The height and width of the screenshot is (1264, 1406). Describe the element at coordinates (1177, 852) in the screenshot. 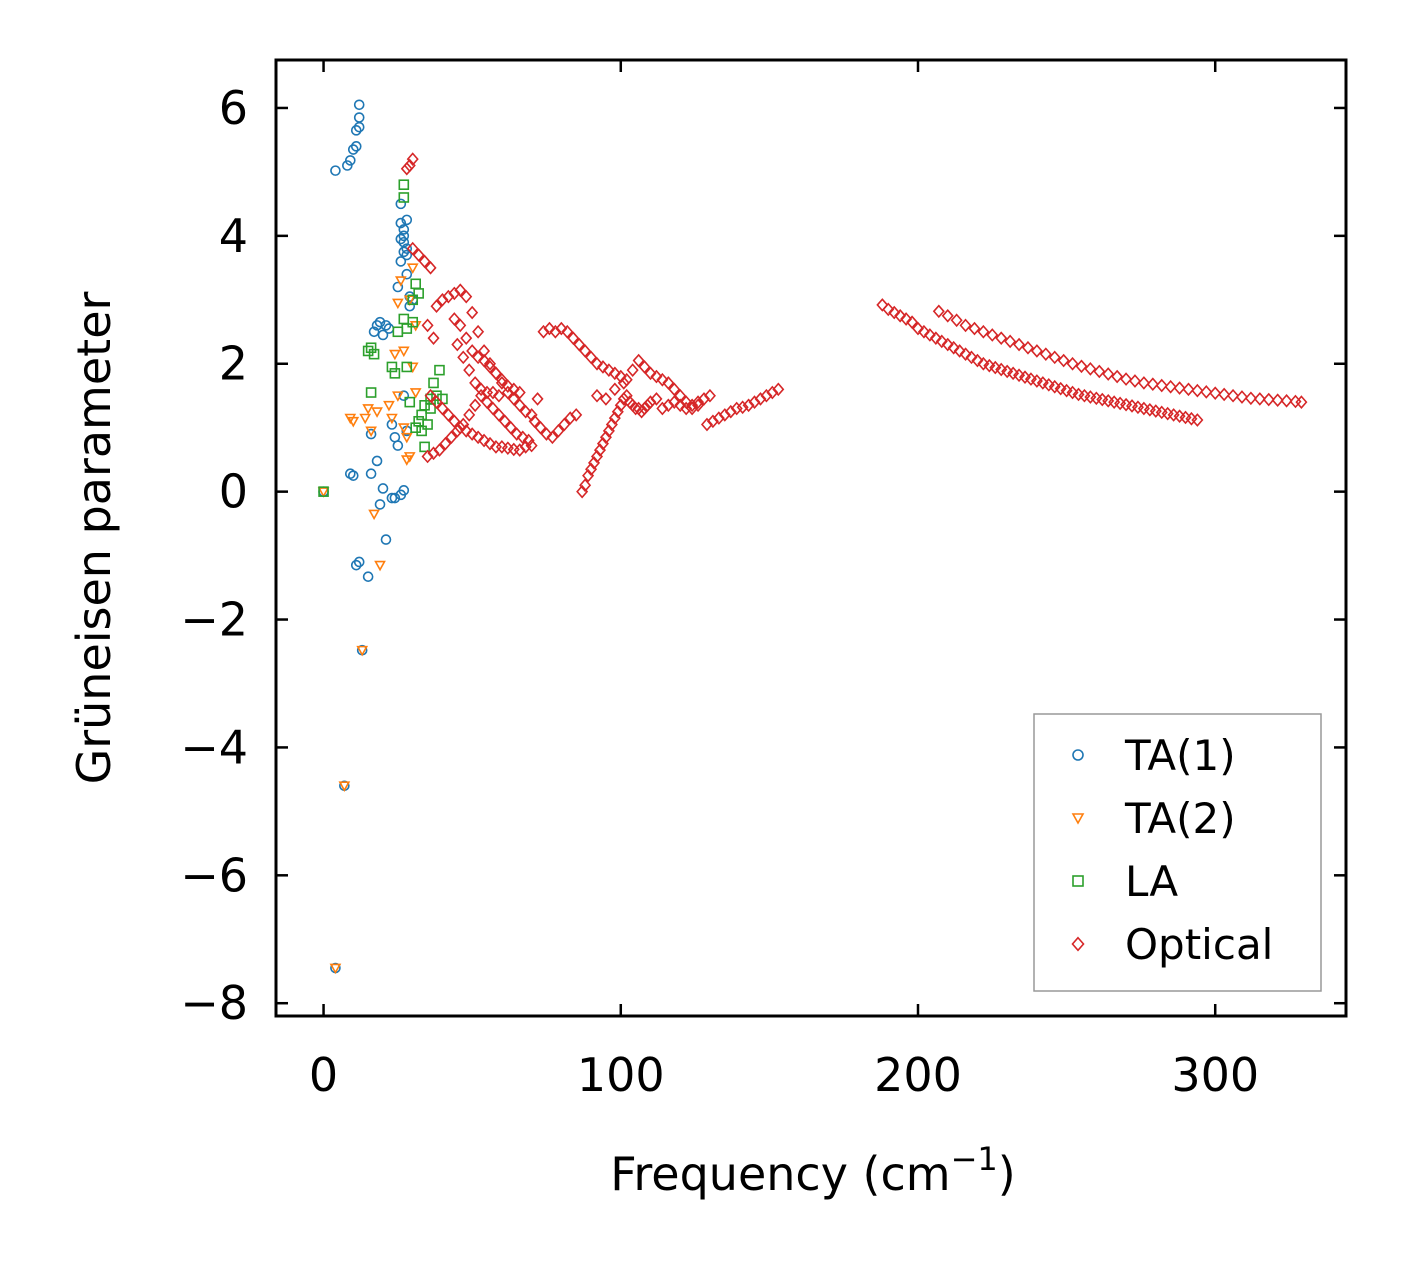

I see `legend: TA(1) TA(2) LA Optical` at that location.